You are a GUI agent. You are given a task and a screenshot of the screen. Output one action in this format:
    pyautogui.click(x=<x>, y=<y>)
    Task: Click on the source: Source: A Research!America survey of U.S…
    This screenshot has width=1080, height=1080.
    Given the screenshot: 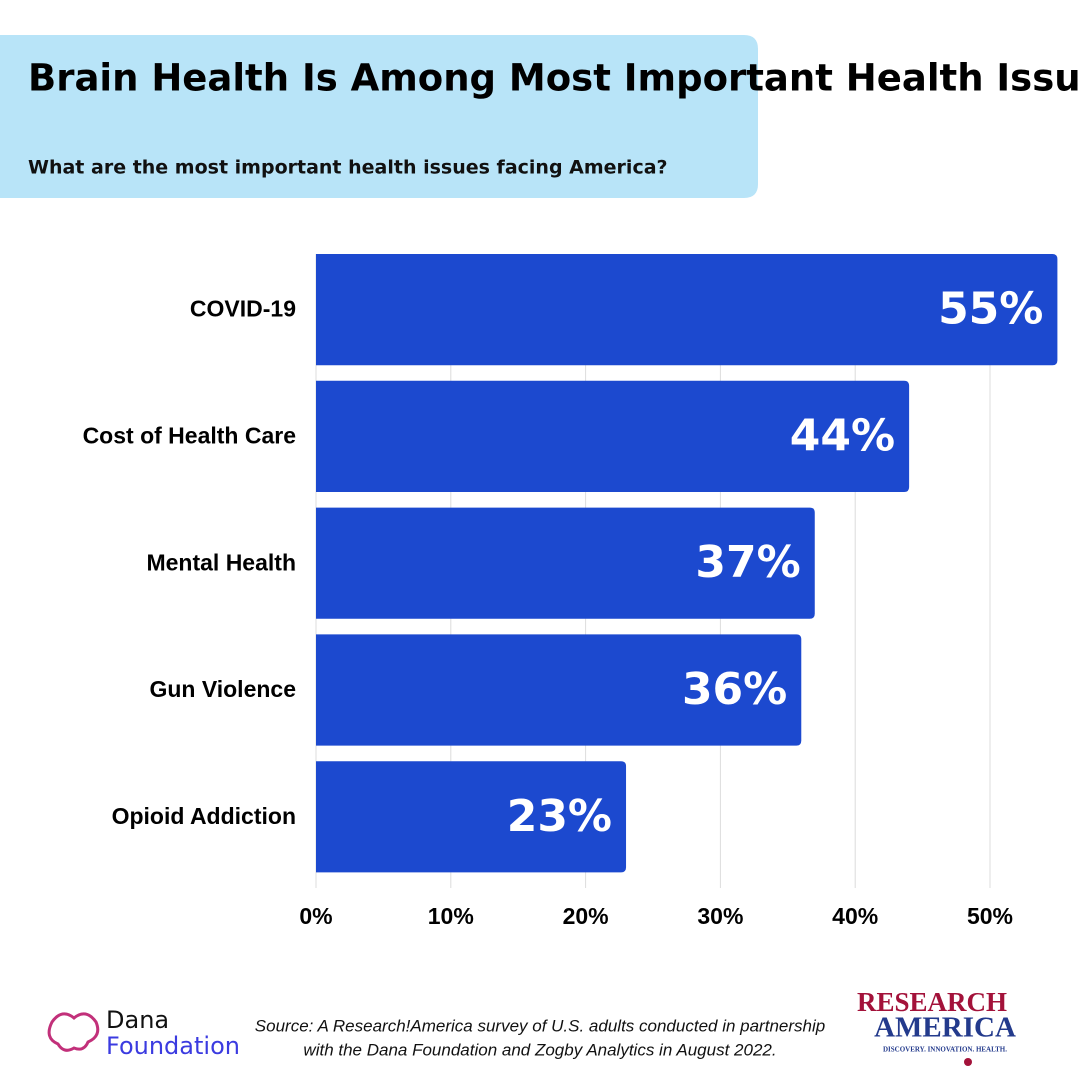 What is the action you would take?
    pyautogui.click(x=540, y=1025)
    